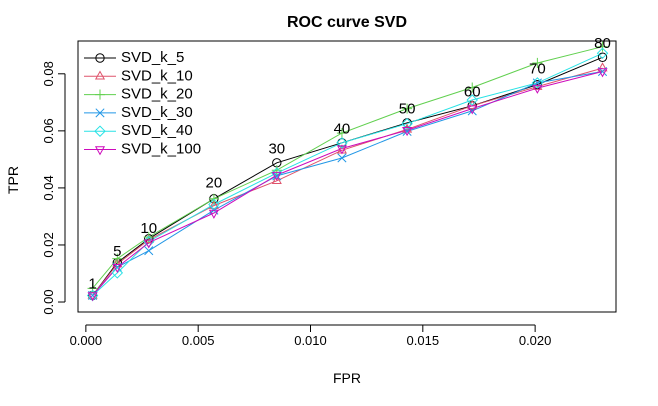 Image resolution: width=658 pixels, height=406 pixels. I want to click on legend-label-svd-k-5: SVD_k_5, so click(152, 57).